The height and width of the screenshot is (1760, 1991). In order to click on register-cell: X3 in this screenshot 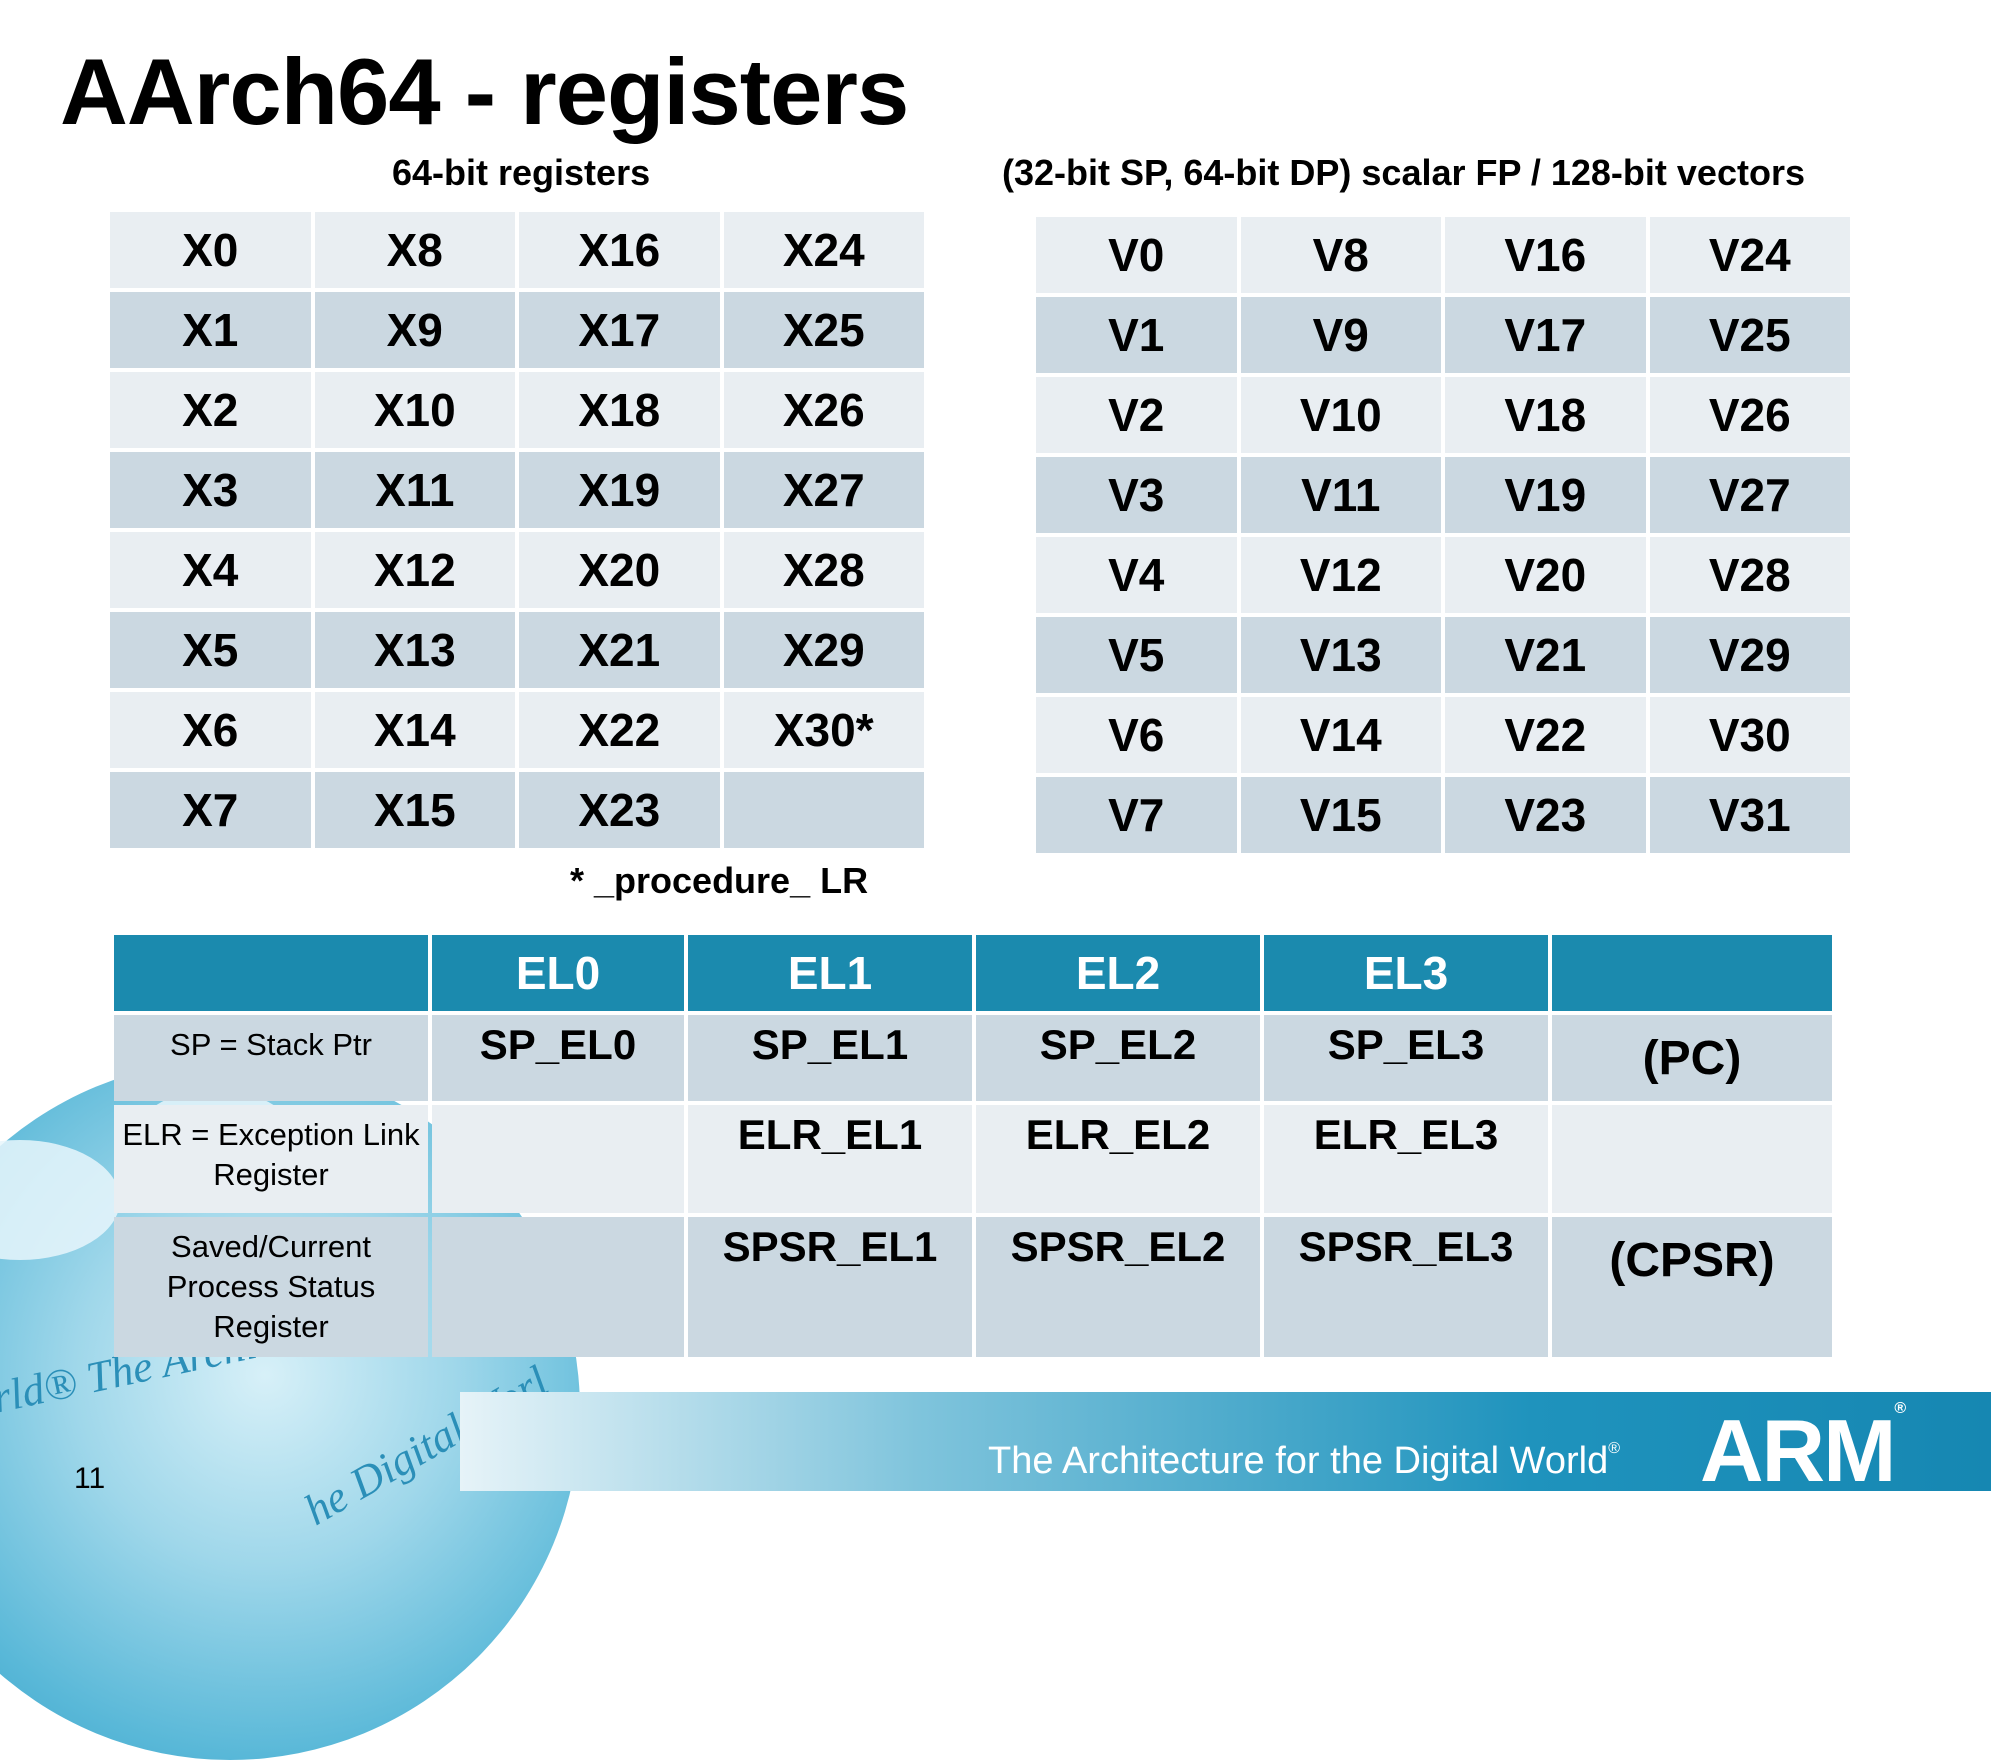, I will do `click(210, 490)`.